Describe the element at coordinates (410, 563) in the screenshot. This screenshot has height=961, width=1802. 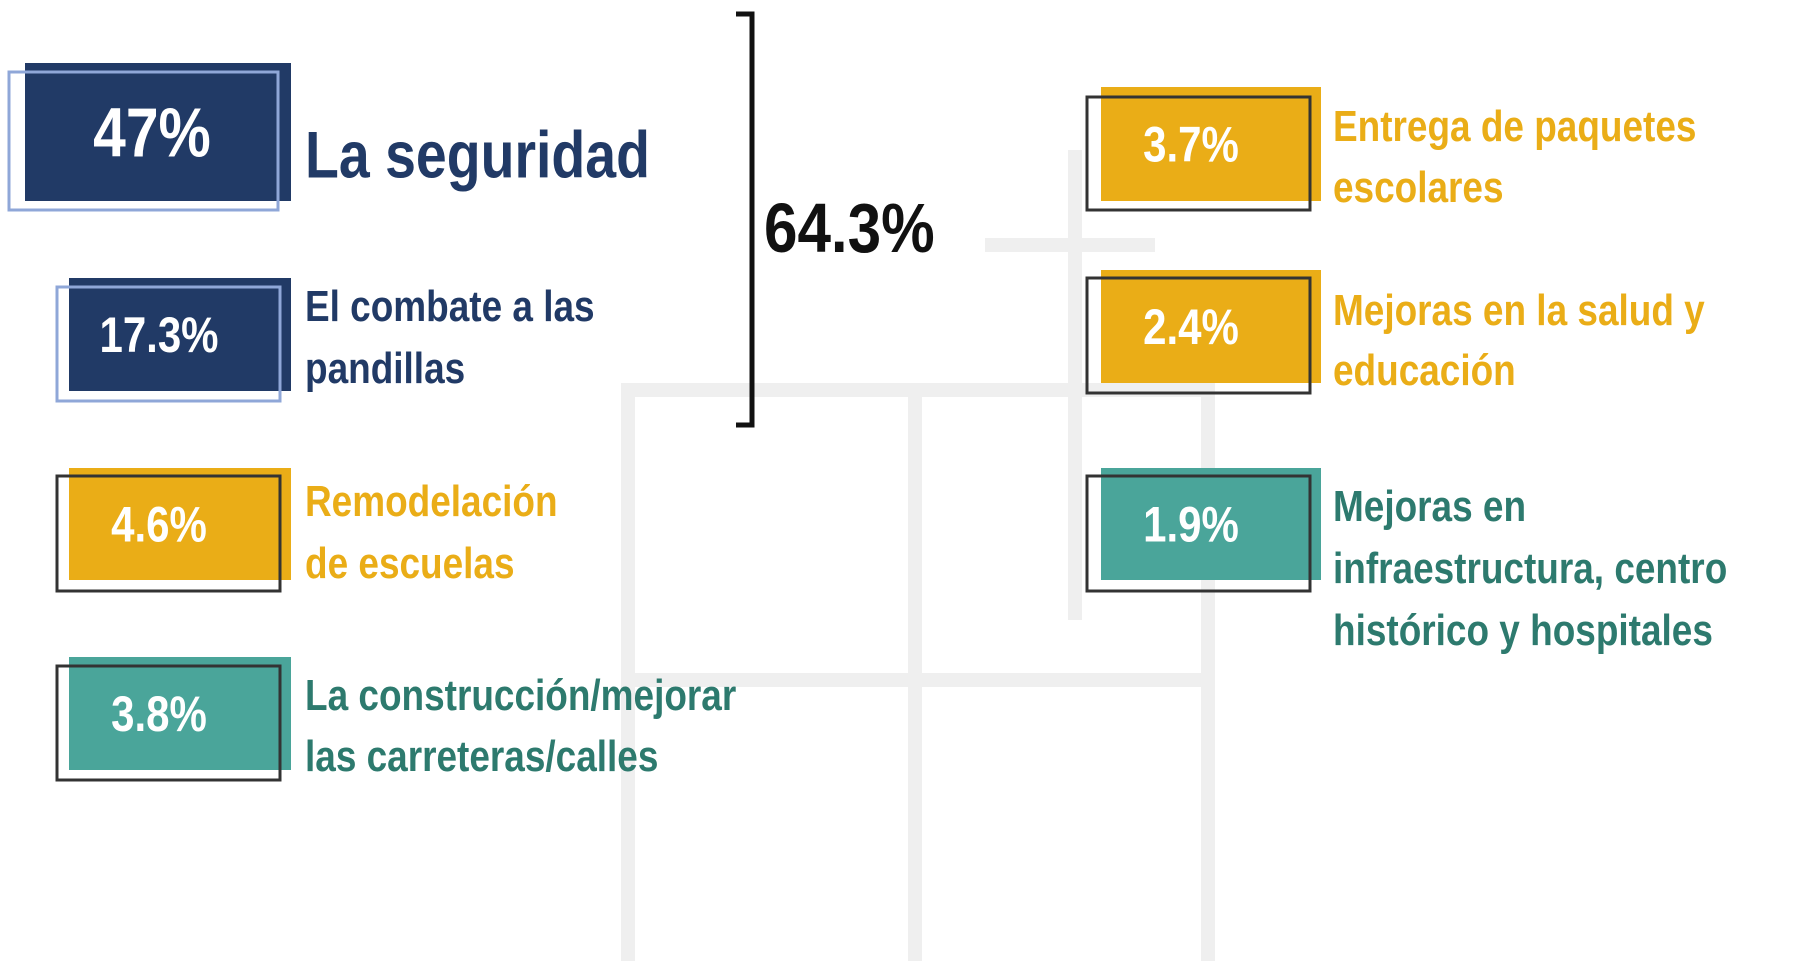
I see `label: de escuelas` at that location.